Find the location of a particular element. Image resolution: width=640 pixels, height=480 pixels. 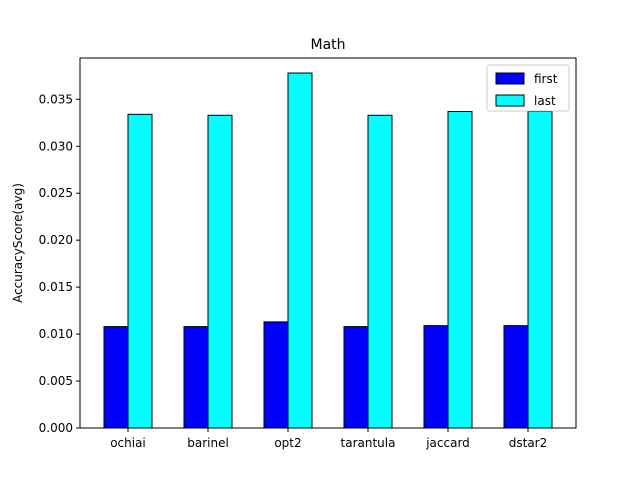

legend-swatch-last is located at coordinates (510, 100).